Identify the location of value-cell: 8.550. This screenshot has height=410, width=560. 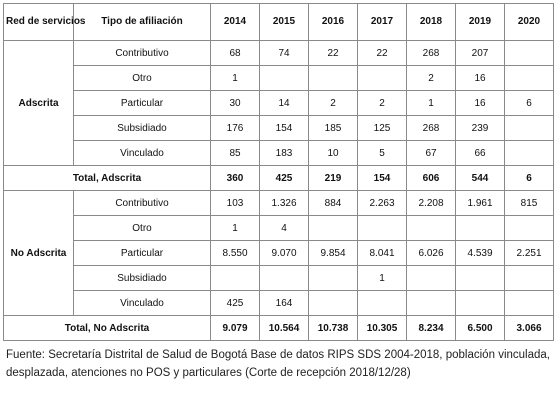
(235, 253).